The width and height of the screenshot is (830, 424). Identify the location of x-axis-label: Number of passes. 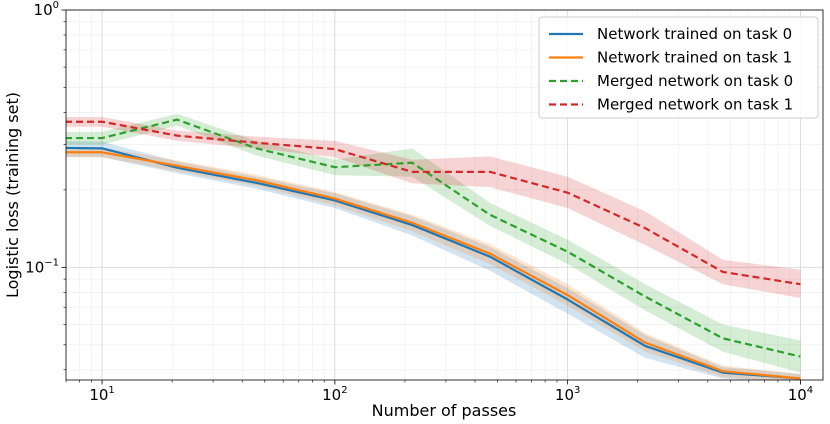
(444, 410).